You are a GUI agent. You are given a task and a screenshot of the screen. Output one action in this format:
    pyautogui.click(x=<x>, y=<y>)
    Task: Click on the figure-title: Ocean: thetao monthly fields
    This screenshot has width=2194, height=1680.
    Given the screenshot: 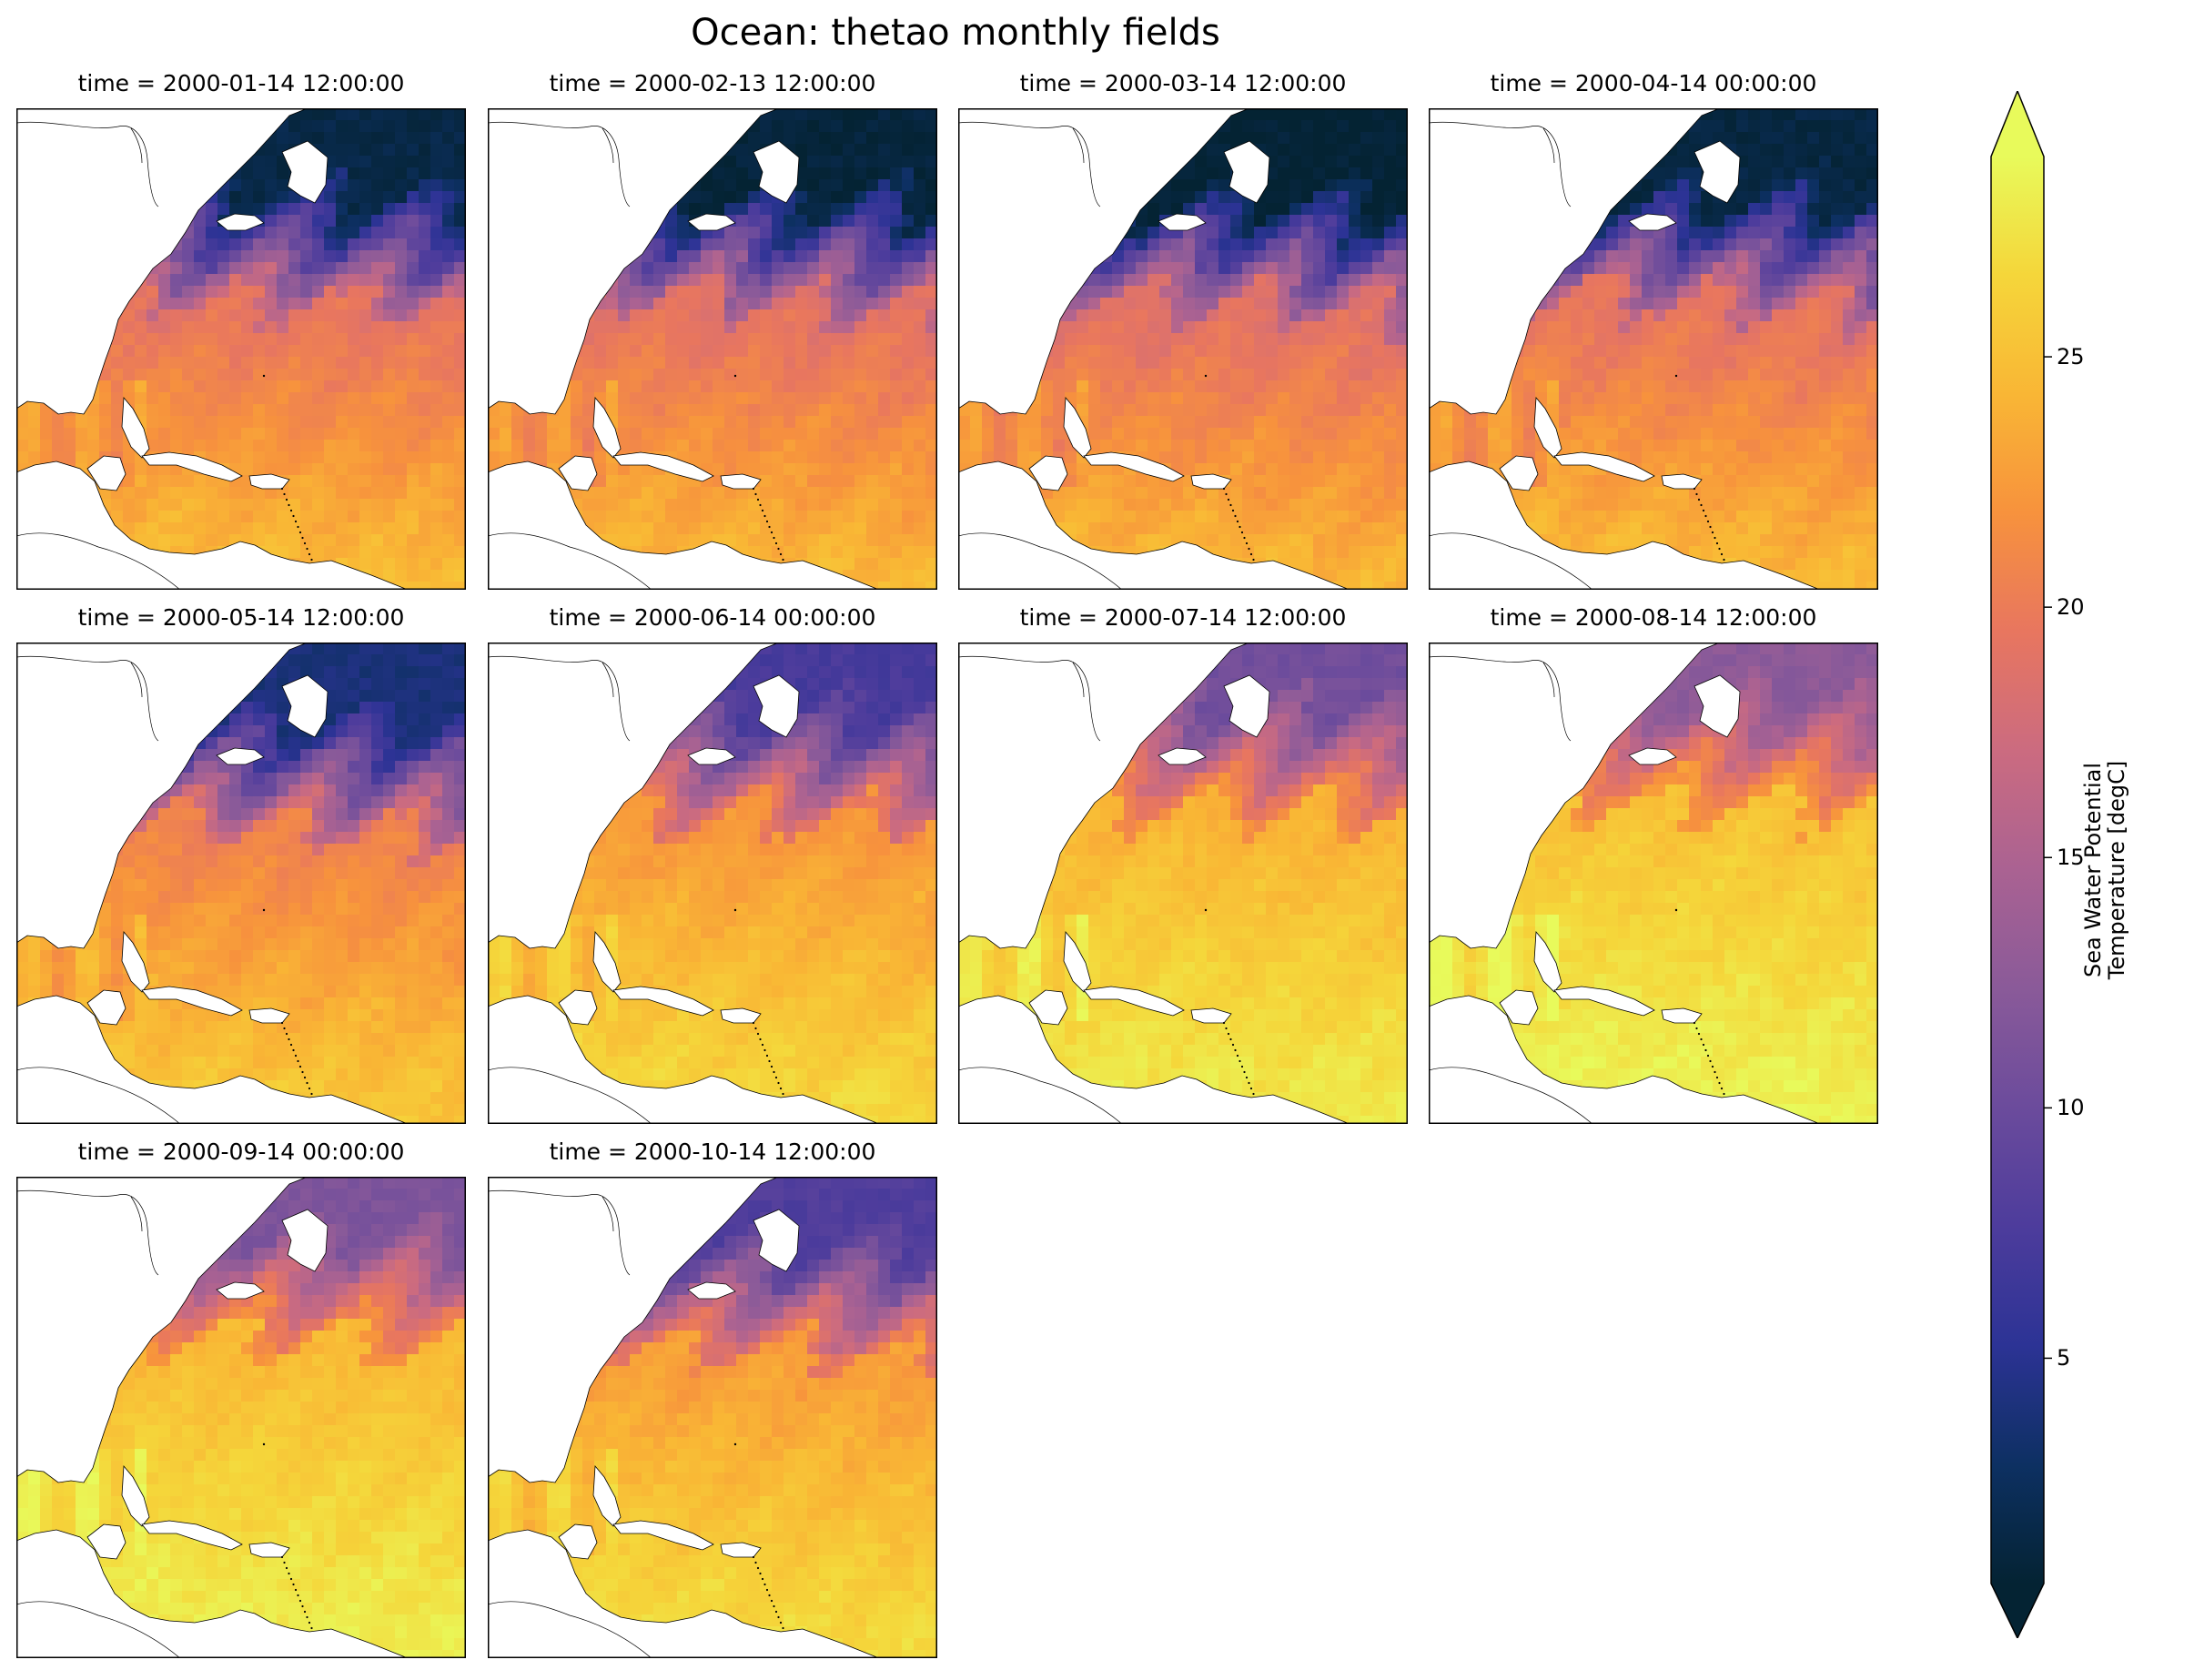 What is the action you would take?
    pyautogui.click(x=955, y=33)
    